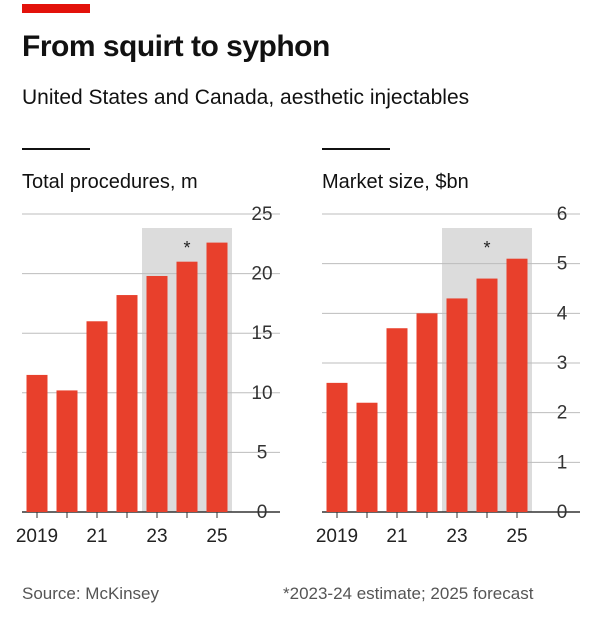  I want to click on y-tick-label: 6, so click(562, 214).